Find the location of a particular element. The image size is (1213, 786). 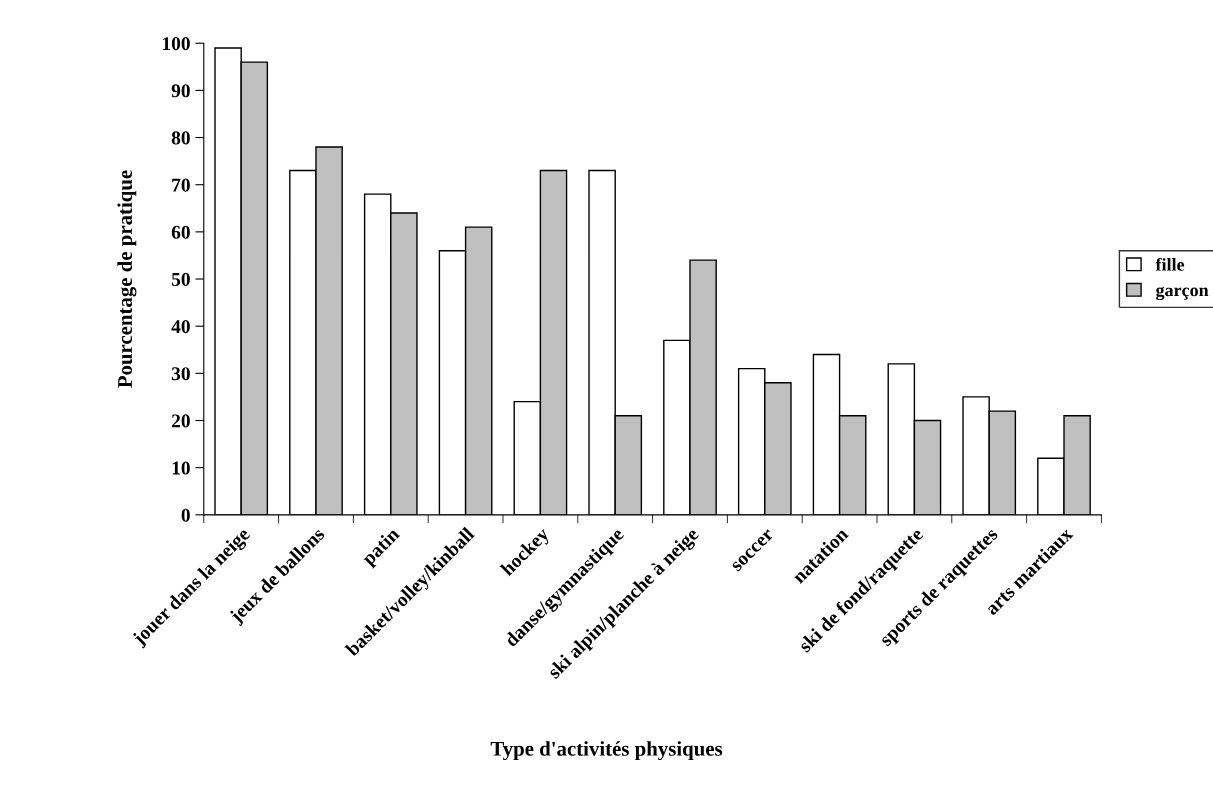

y-tick-label: 30 is located at coordinates (180, 374).